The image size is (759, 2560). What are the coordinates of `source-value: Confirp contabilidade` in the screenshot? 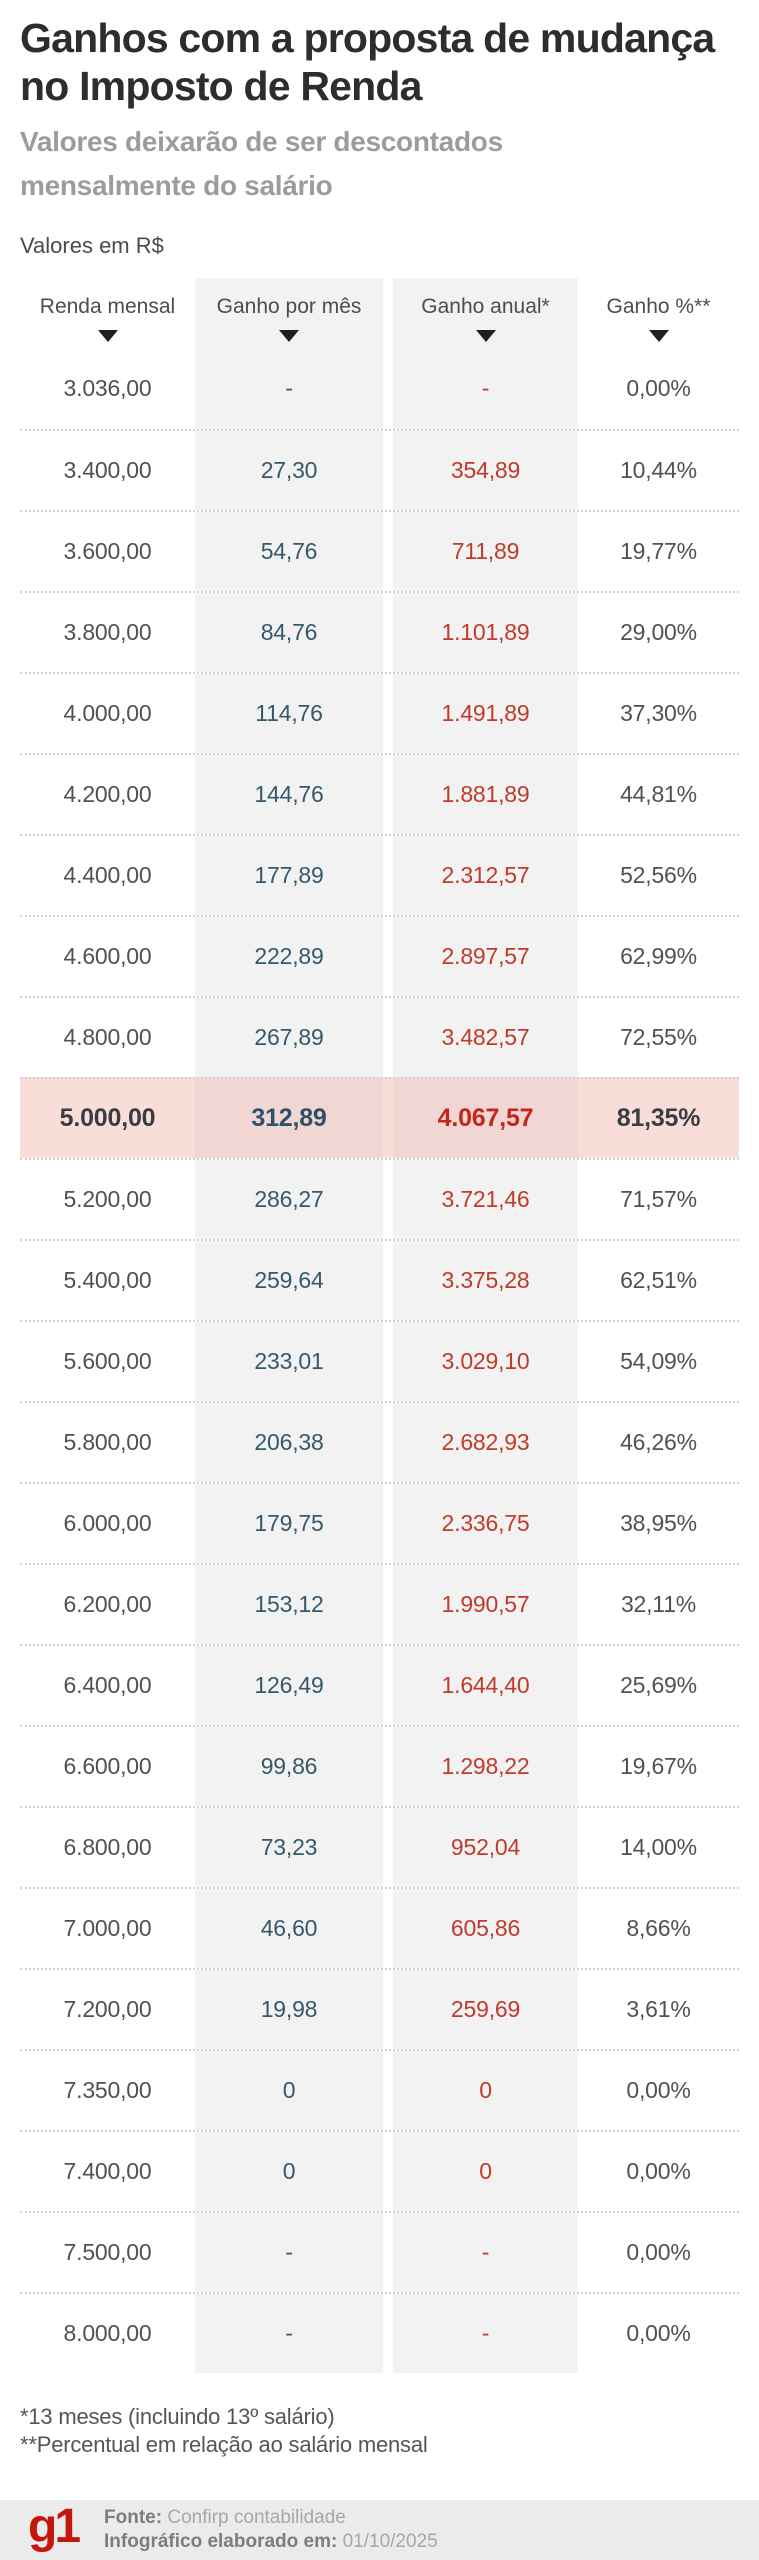 It's located at (256, 2517).